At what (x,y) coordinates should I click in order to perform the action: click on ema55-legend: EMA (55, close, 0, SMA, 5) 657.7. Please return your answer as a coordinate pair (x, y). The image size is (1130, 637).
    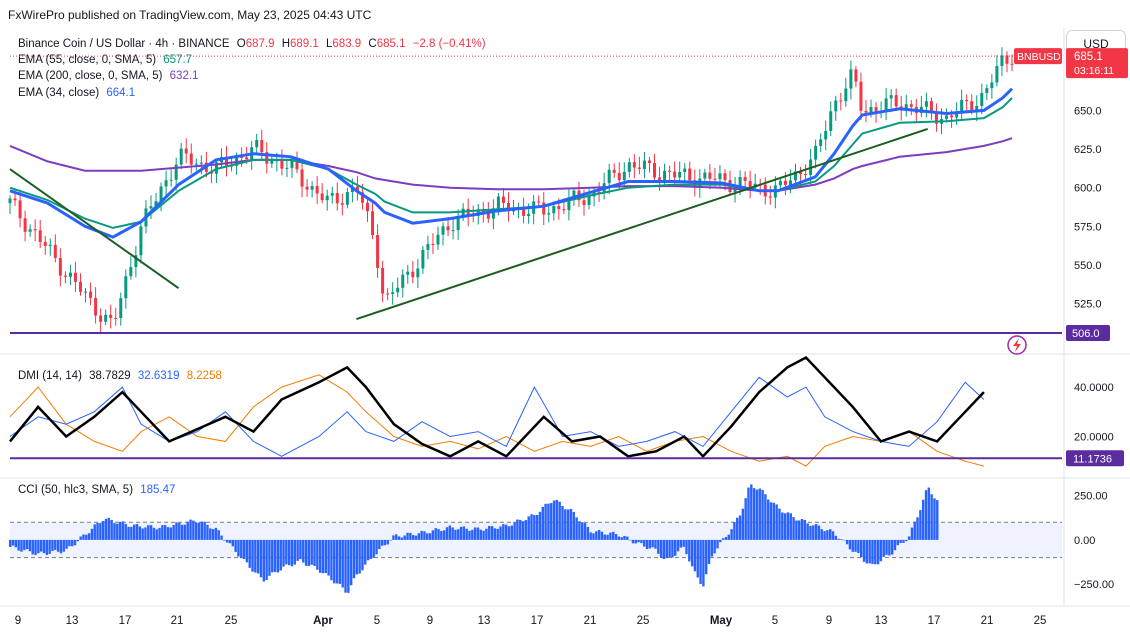
    Looking at the image, I should click on (107, 60).